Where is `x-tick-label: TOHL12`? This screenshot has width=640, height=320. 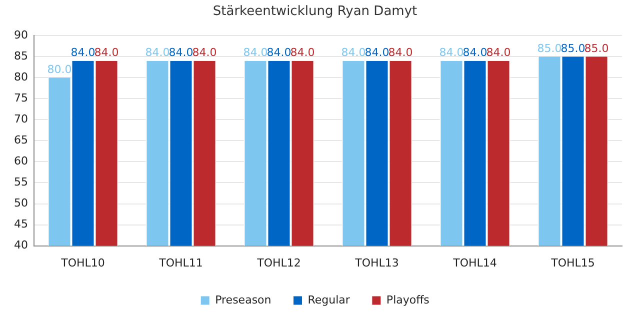 x-tick-label: TOHL12 is located at coordinates (278, 263).